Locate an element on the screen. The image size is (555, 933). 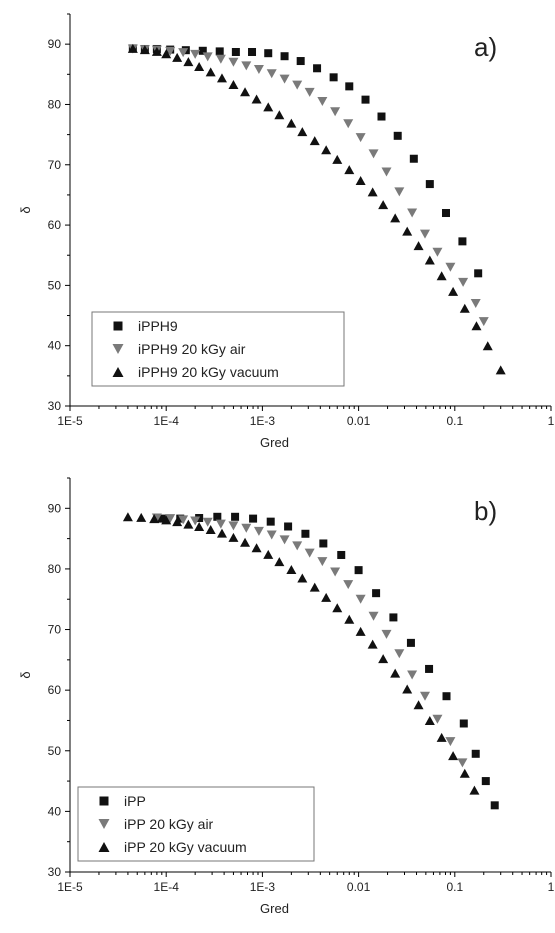
y-tick-label: 50 is located at coordinates (55, 285).